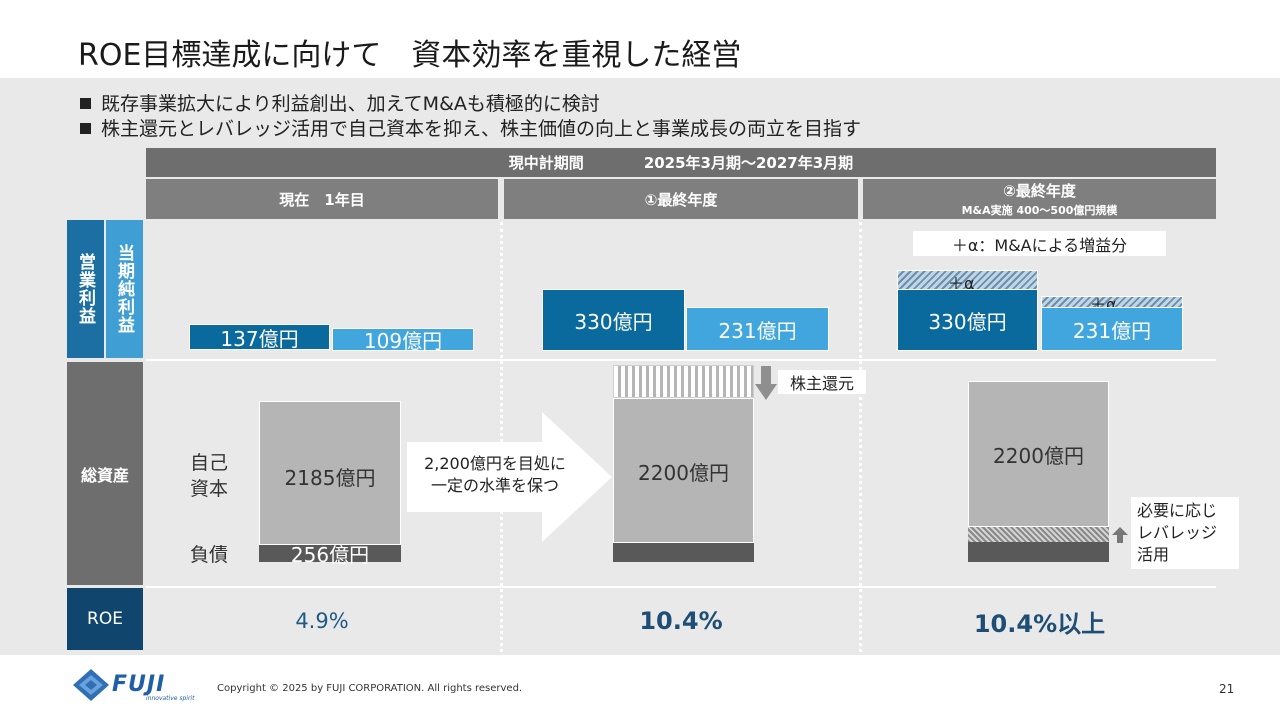  What do you see at coordinates (170, 698) in the screenshot?
I see `logo-tagline: innovative spirit` at bounding box center [170, 698].